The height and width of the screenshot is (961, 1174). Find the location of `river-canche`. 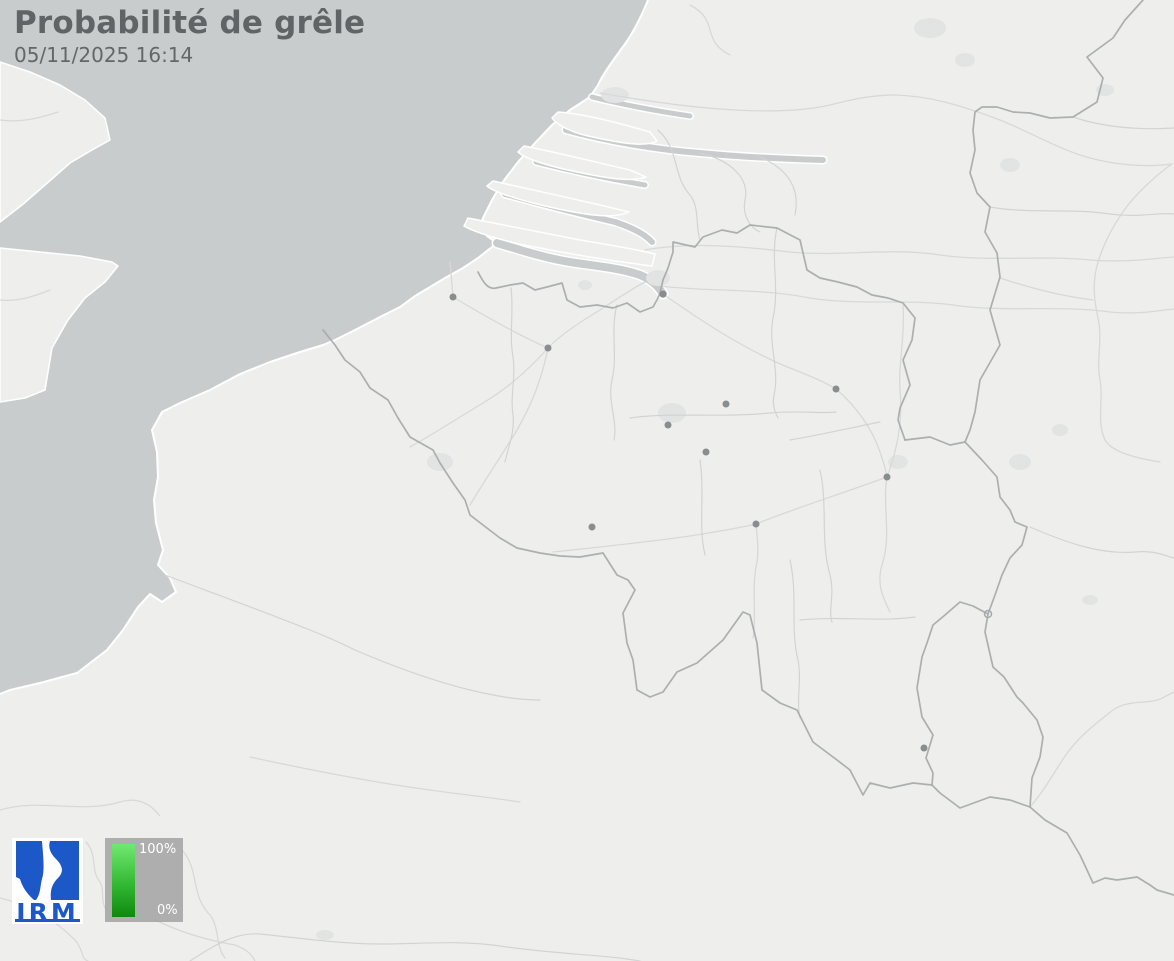

river-canche is located at coordinates (385, 779).